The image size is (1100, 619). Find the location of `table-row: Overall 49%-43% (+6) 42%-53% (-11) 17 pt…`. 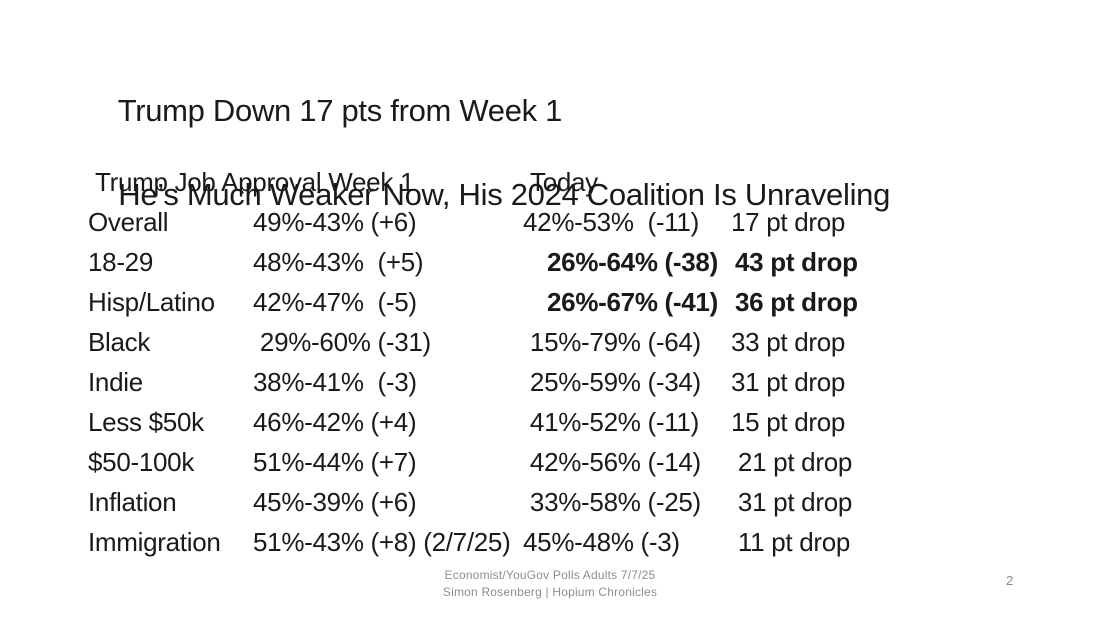

table-row: Overall 49%-43% (+6) 42%-53% (-11) 17 pt… is located at coordinates (473, 222).